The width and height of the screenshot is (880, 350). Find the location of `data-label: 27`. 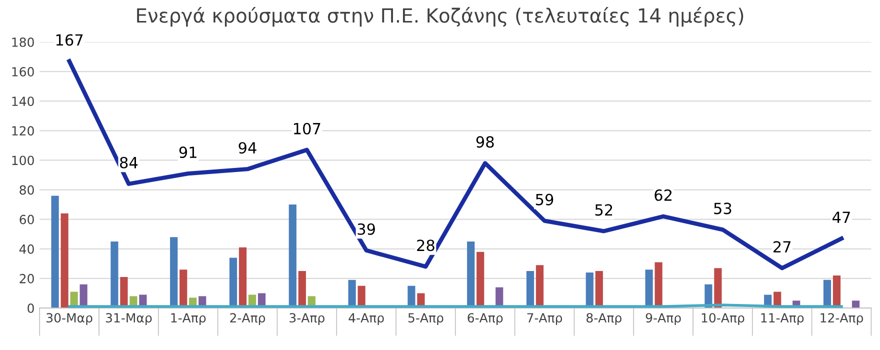

data-label: 27 is located at coordinates (782, 246).